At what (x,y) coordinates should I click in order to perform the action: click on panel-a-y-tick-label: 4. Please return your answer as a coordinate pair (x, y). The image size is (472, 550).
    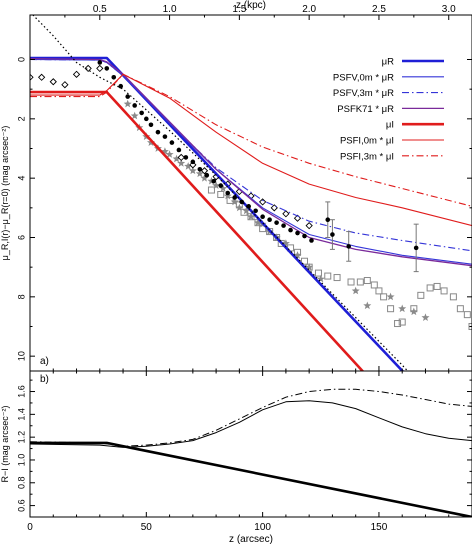
    Looking at the image, I should click on (21, 178).